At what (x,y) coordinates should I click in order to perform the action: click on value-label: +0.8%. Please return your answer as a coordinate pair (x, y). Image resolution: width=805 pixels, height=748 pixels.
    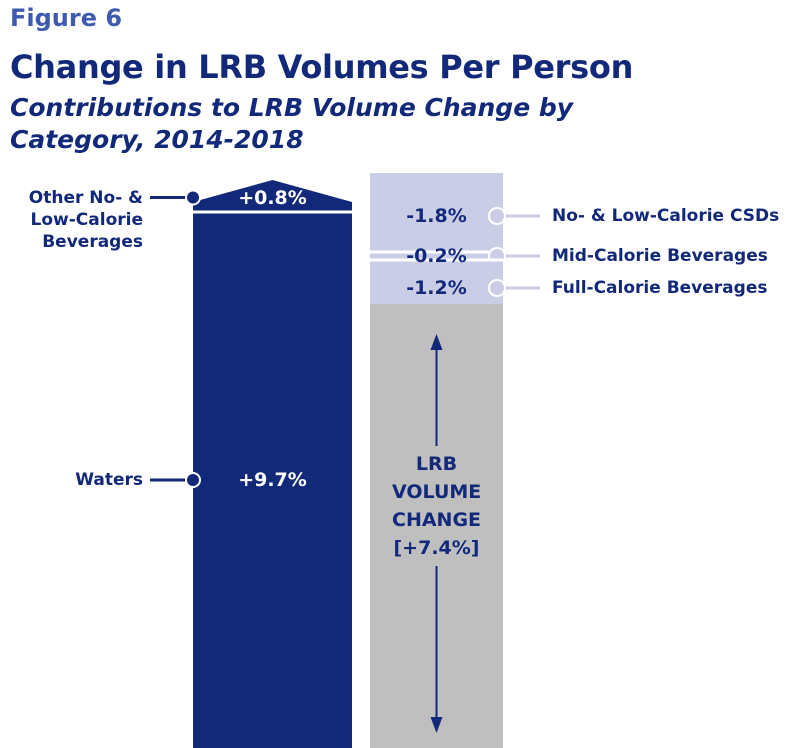
    Looking at the image, I should click on (272, 197).